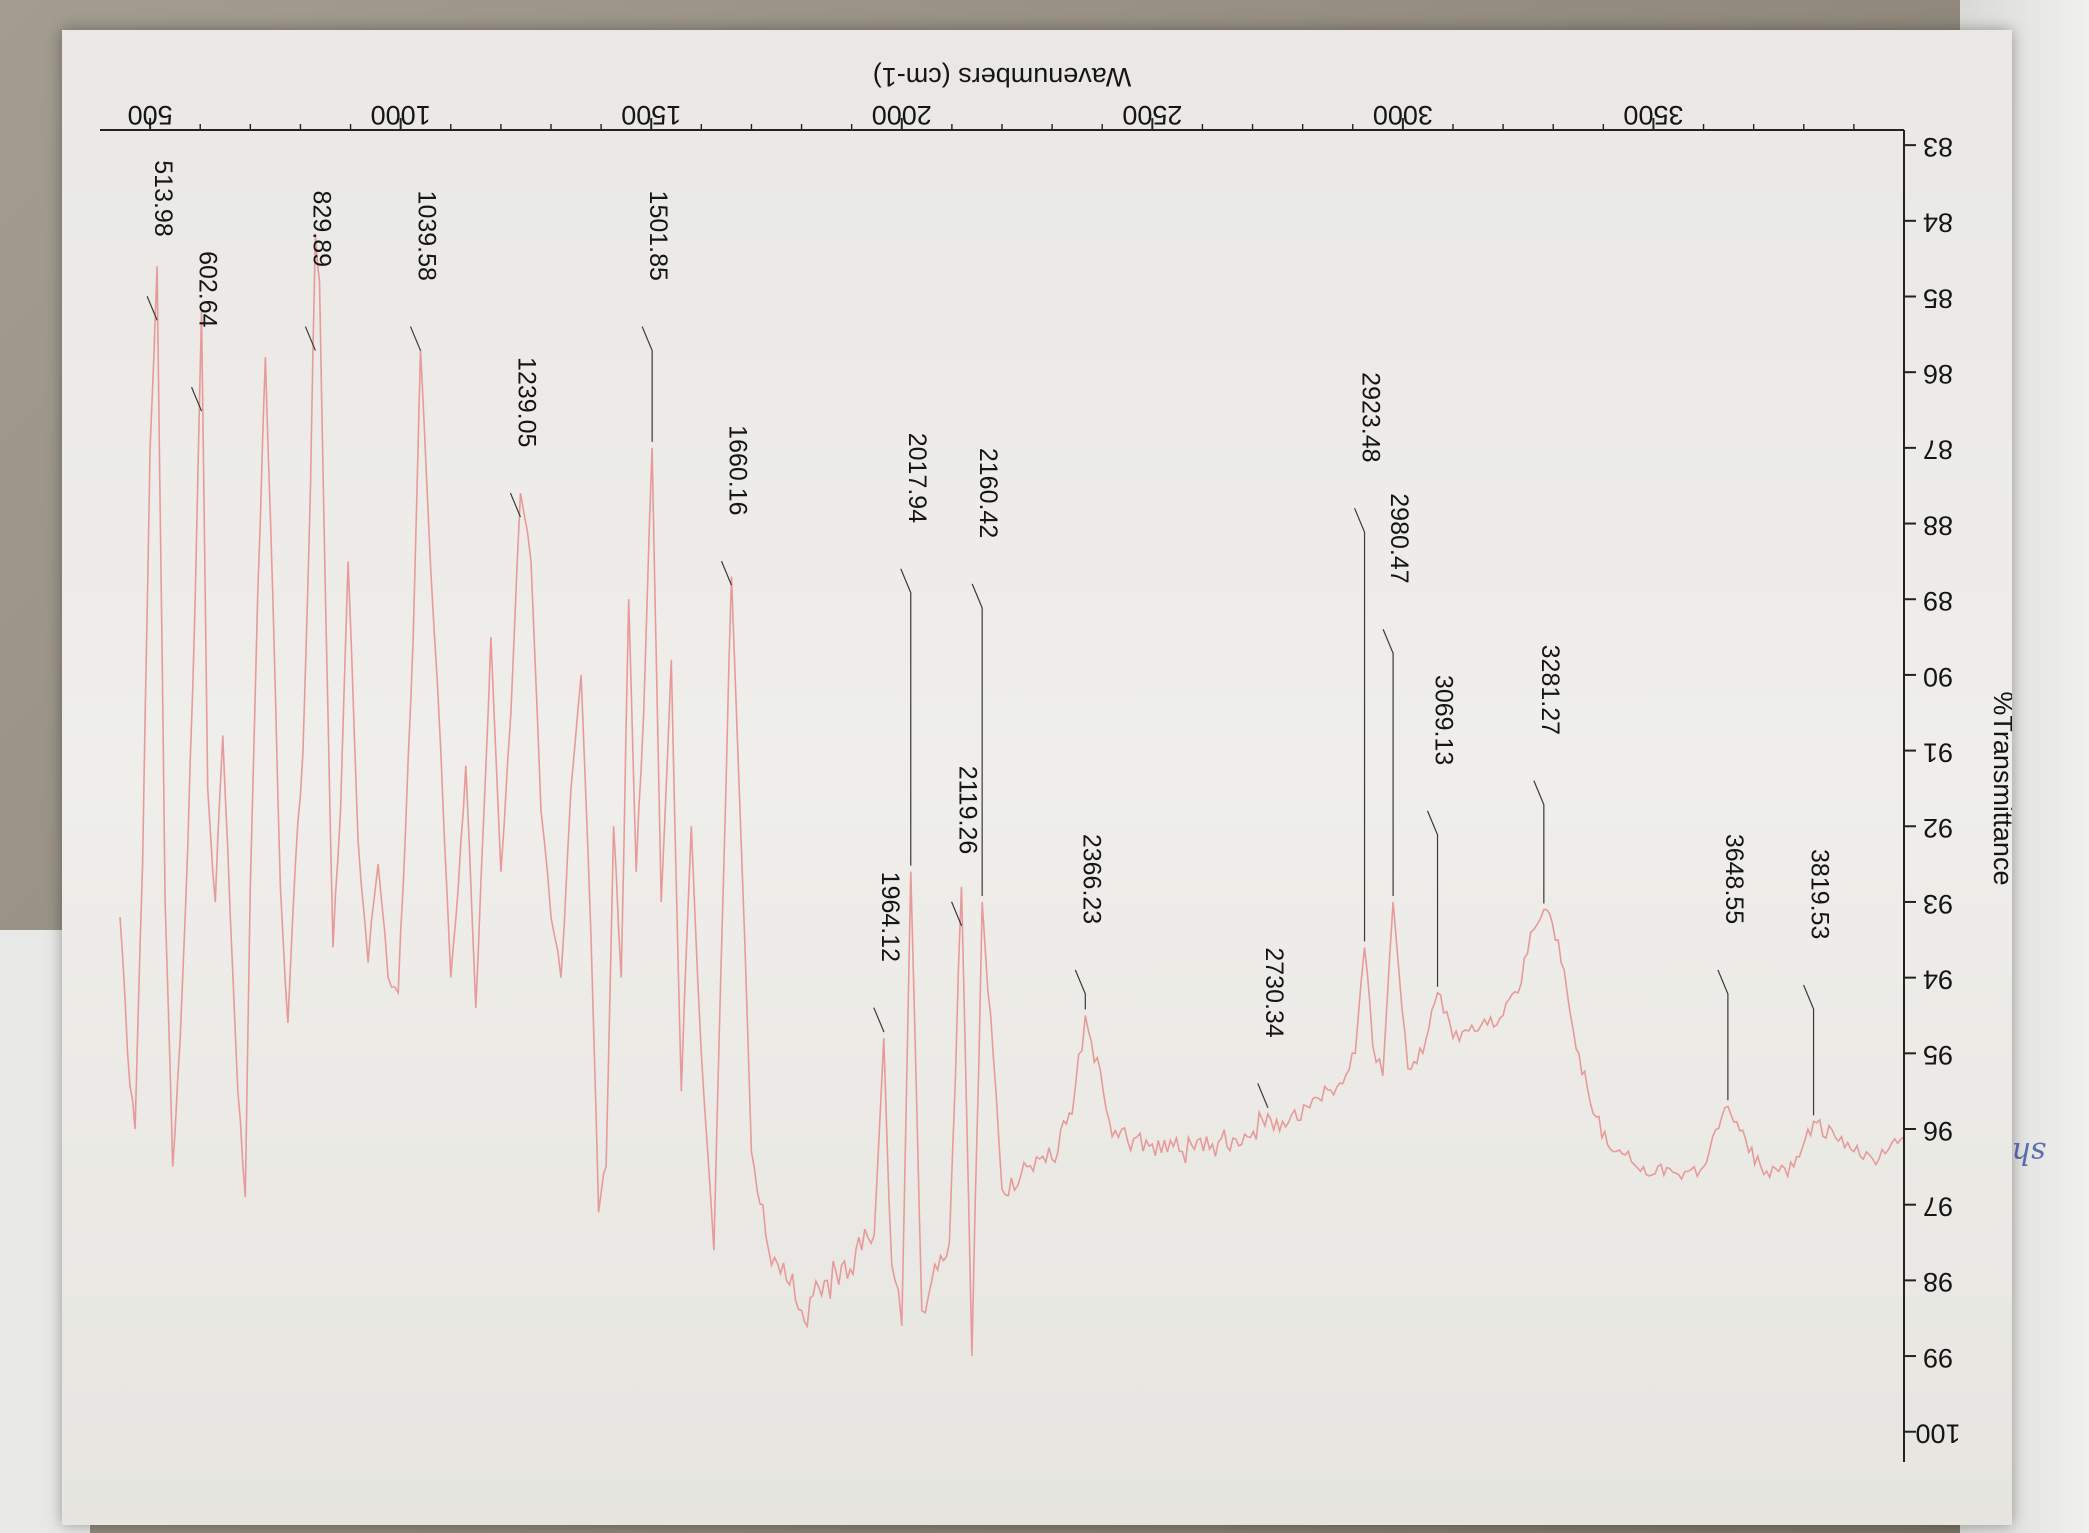 The image size is (2089, 1533). Describe the element at coordinates (1932, 790) in the screenshot. I see `y-tick-group: 83 84 85 86 87 88 89 90 91 92 93 94 95 96 97 98 99 100` at that location.